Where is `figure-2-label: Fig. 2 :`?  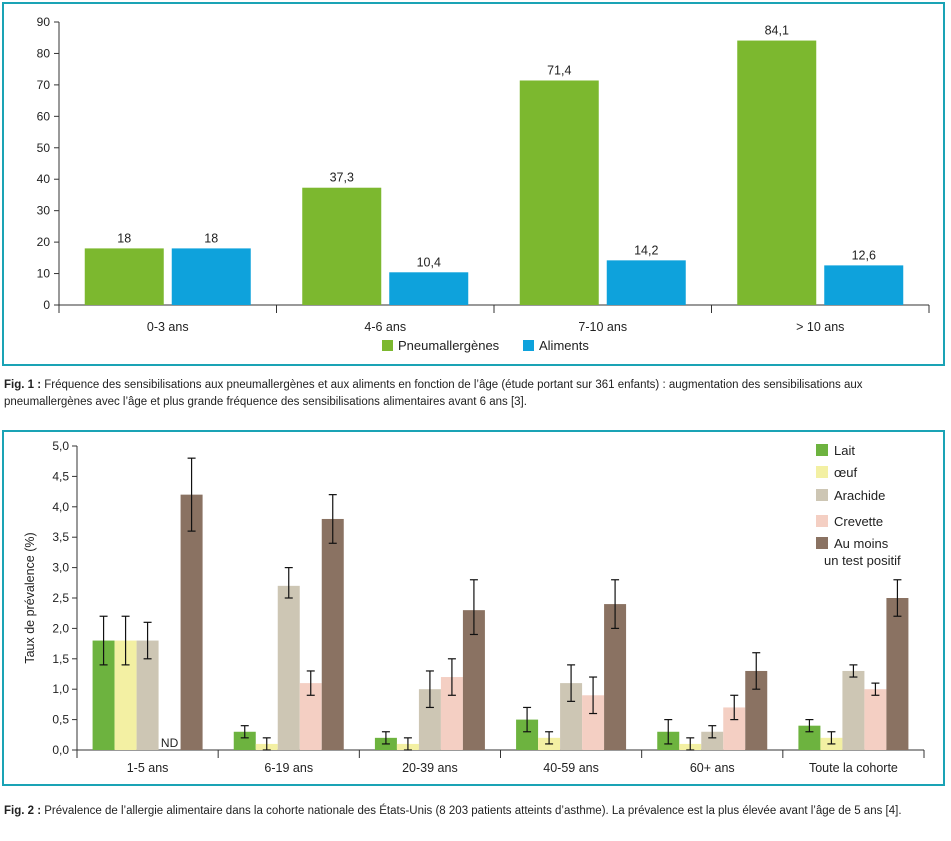 figure-2-label: Fig. 2 : is located at coordinates (23, 811).